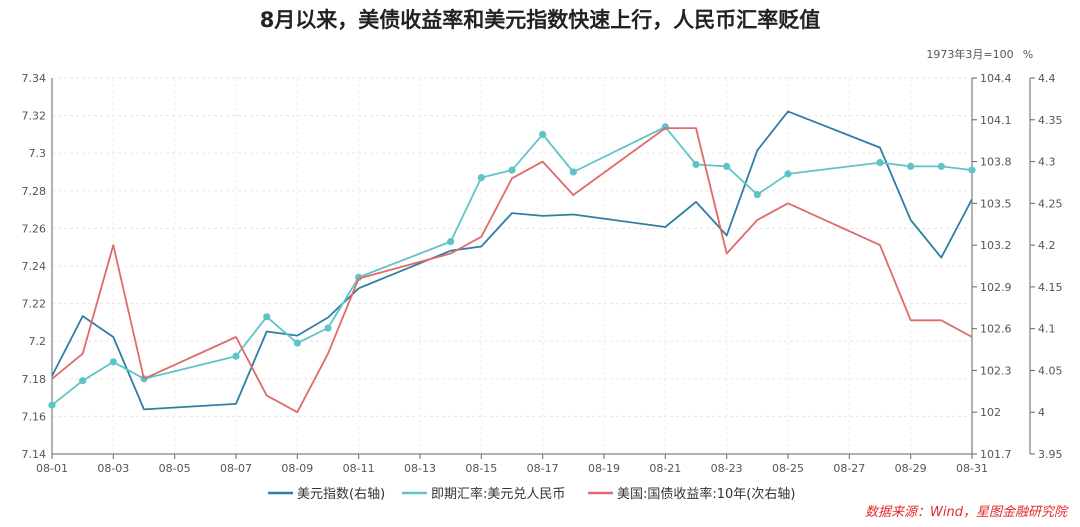 Image resolution: width=1080 pixels, height=527 pixels. What do you see at coordinates (1028, 54) in the screenshot?
I see `unit-secondary-right-axis: %` at bounding box center [1028, 54].